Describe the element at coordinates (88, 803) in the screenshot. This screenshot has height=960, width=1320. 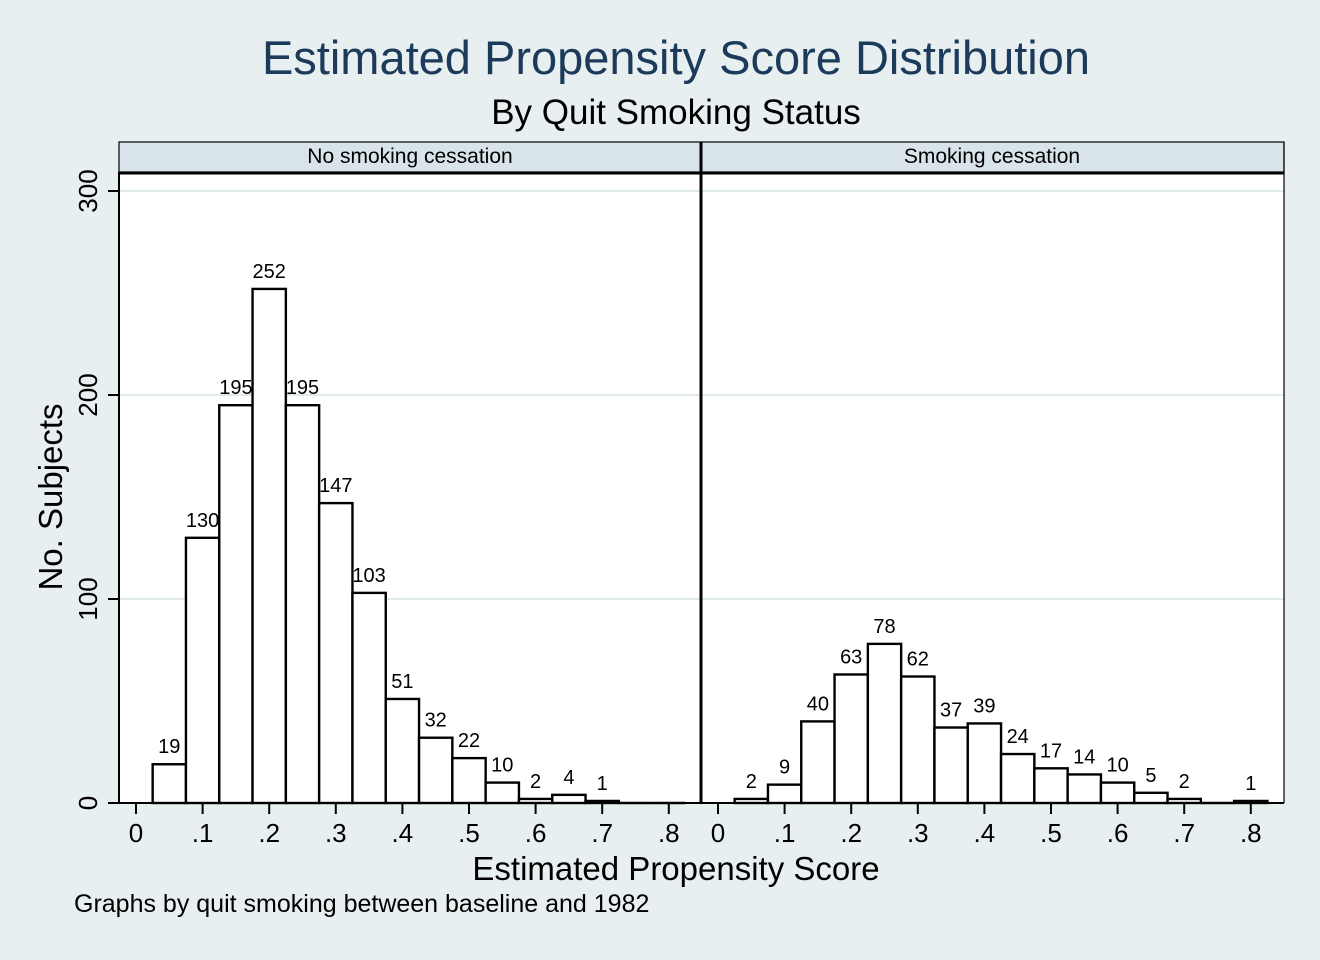
I see `y-tick-label: 0` at that location.